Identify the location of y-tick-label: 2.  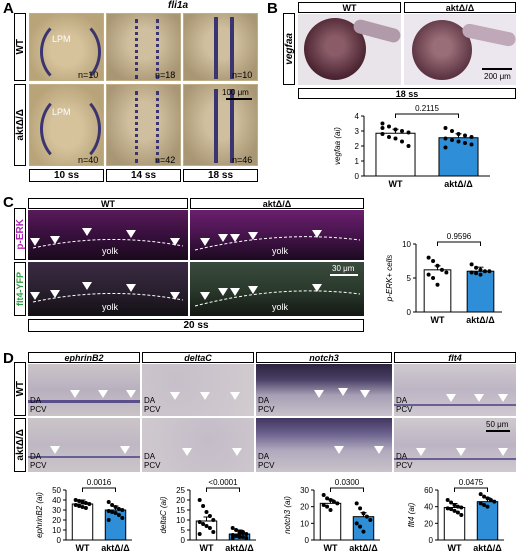
(357, 146).